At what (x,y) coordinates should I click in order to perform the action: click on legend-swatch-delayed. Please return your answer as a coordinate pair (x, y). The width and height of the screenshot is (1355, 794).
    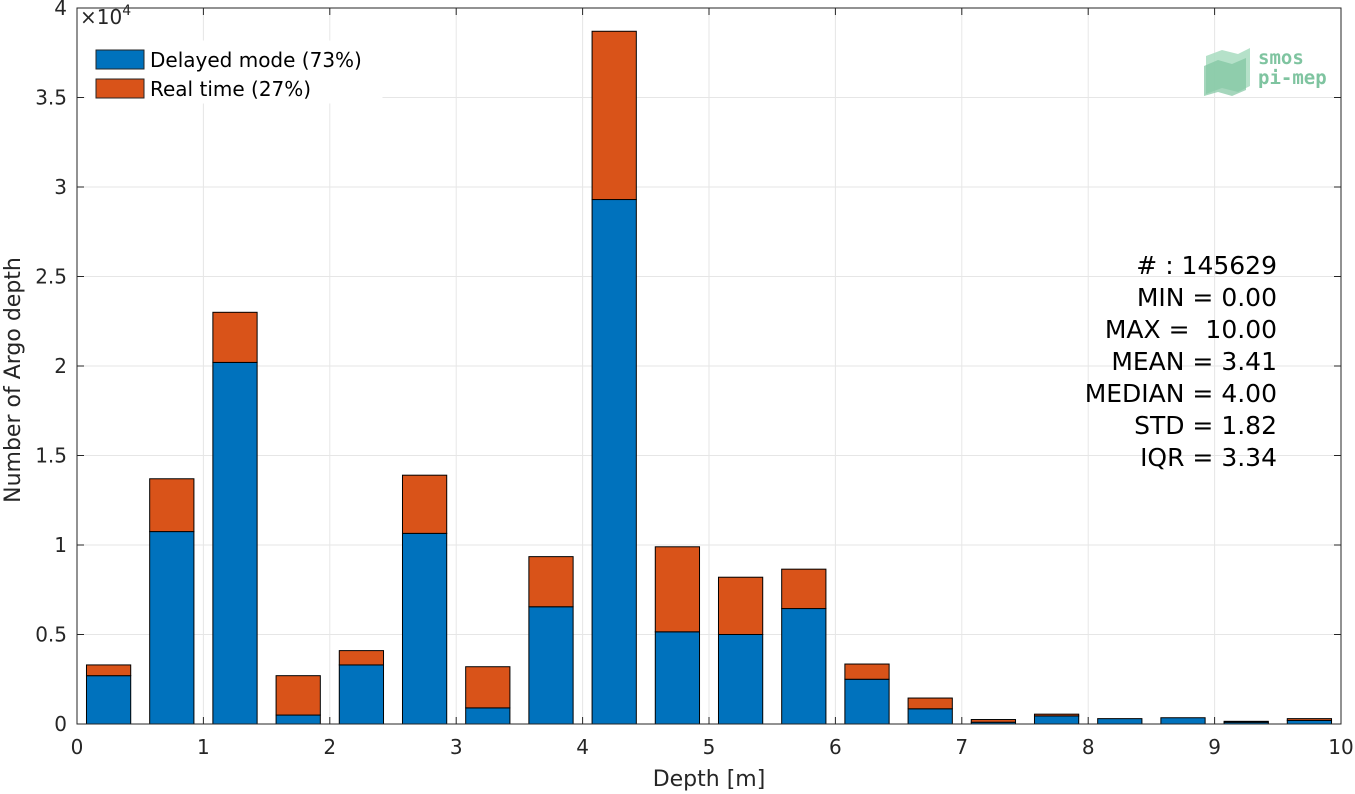
    Looking at the image, I should click on (120, 59).